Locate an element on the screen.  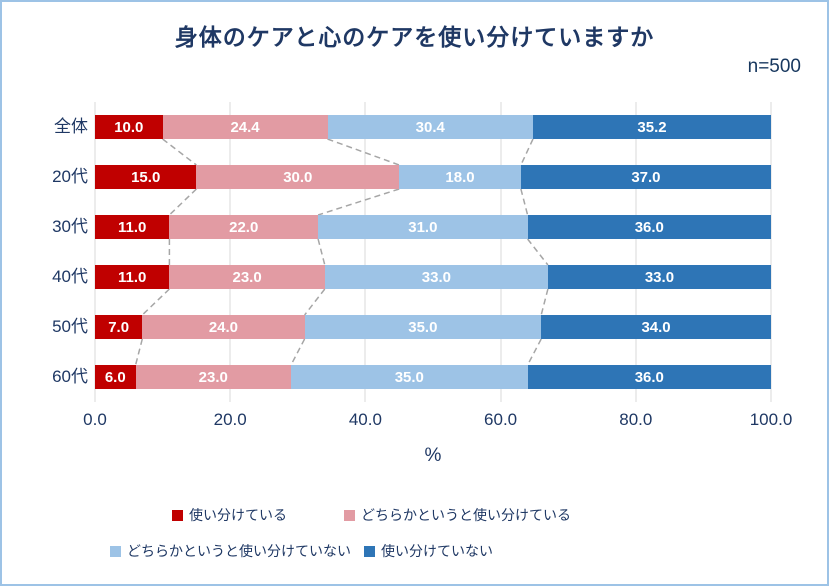
bar-value-label: 31.0 is located at coordinates (423, 227).